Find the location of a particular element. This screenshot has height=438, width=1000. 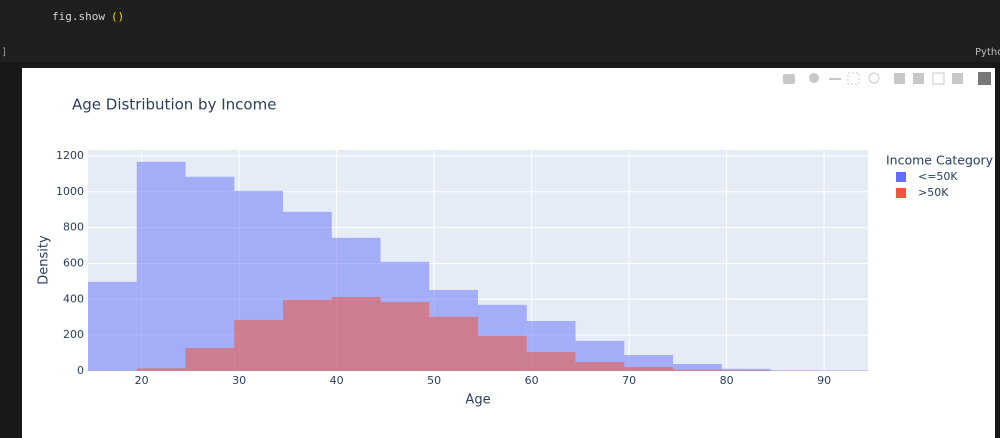

plotly-logo is located at coordinates (984, 78).